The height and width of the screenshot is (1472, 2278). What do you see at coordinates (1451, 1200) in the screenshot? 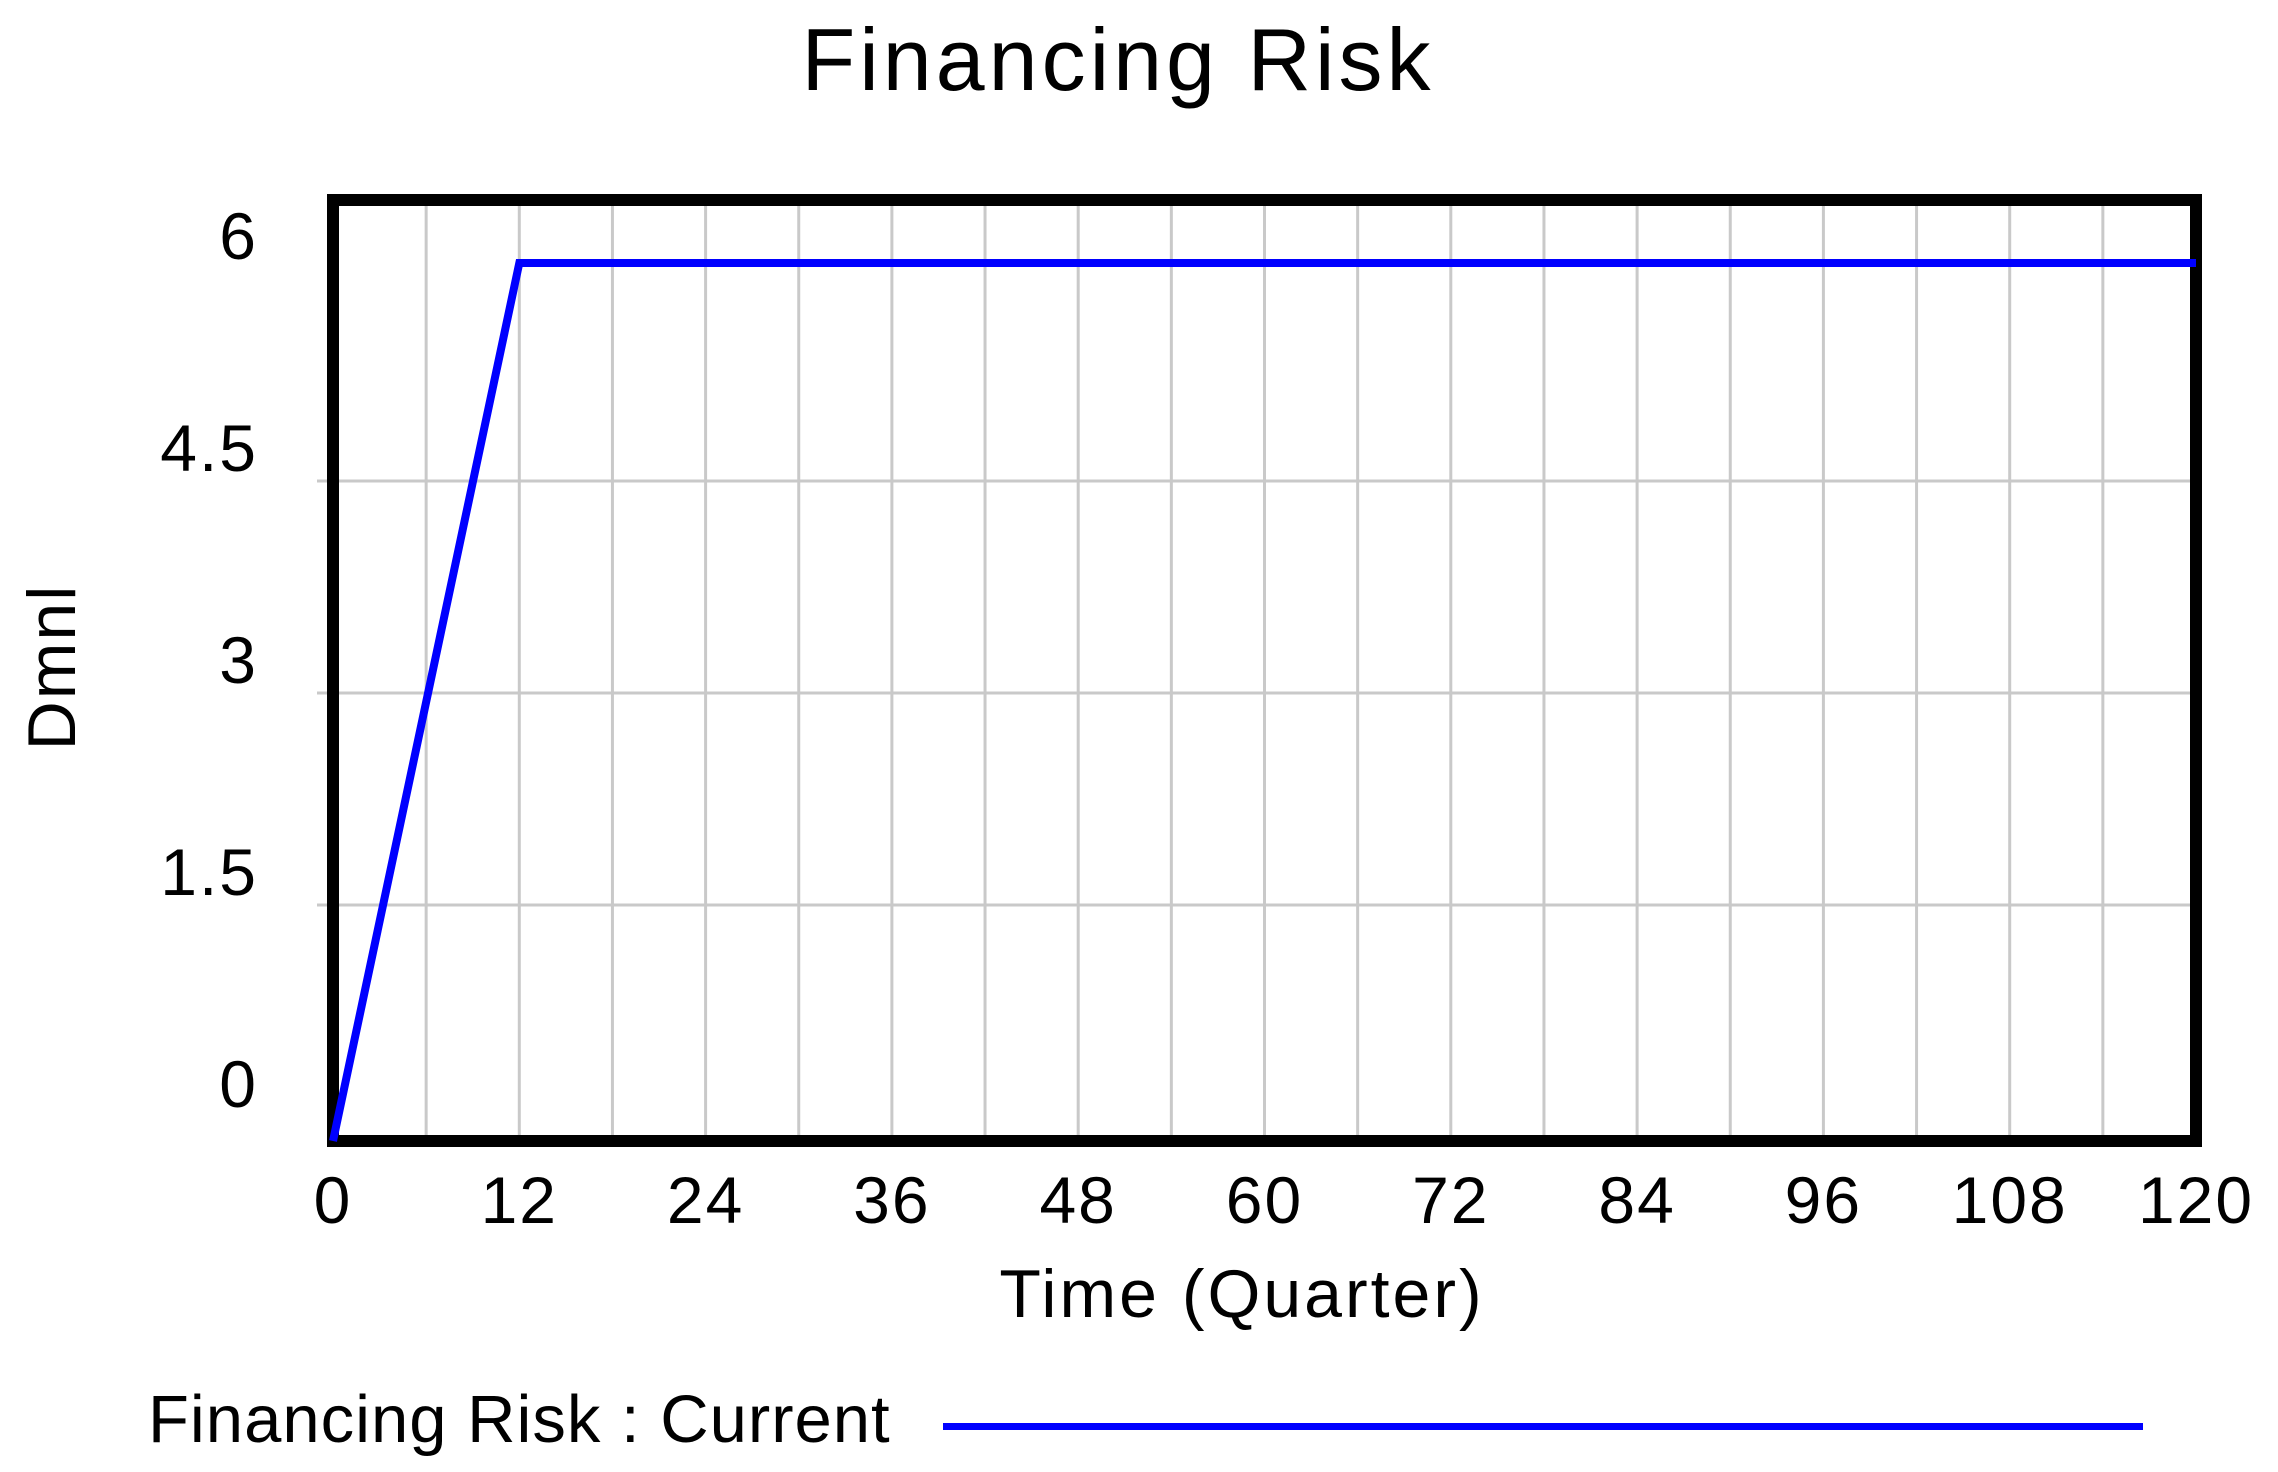
I see `x-tick-label: 72` at bounding box center [1451, 1200].